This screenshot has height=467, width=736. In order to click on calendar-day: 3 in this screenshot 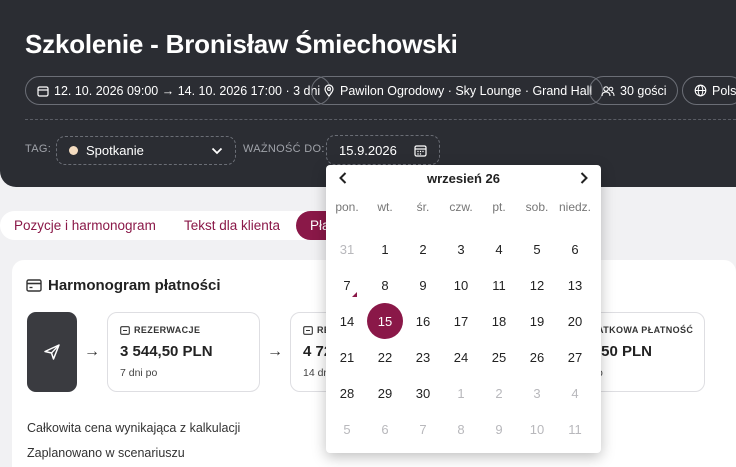, I will do `click(461, 249)`.